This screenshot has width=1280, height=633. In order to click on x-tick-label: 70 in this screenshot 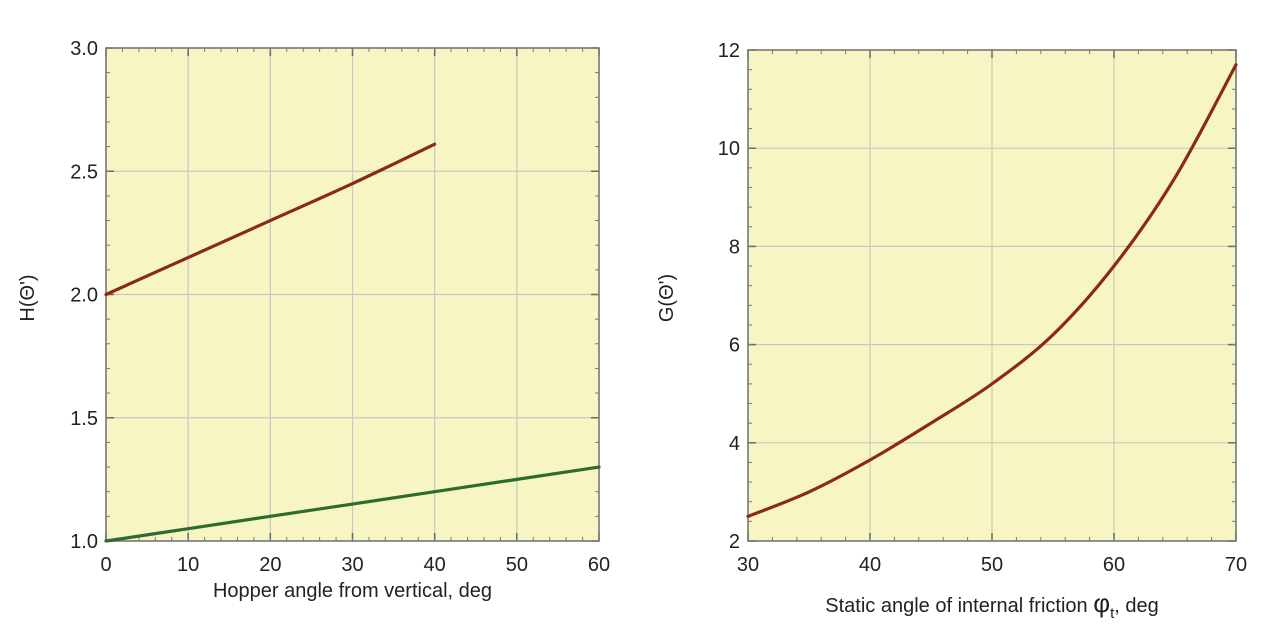, I will do `click(1236, 565)`.